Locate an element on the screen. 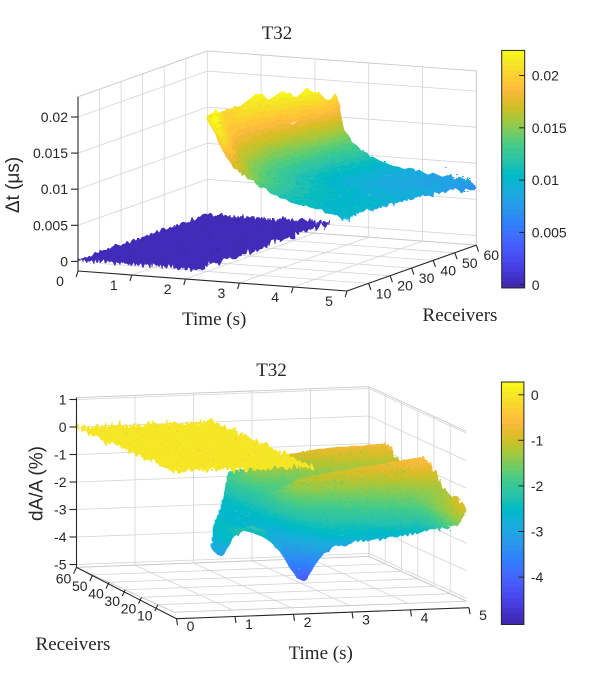 The height and width of the screenshot is (700, 600). svg-text: Δt (μs) is located at coordinates (13, 185).